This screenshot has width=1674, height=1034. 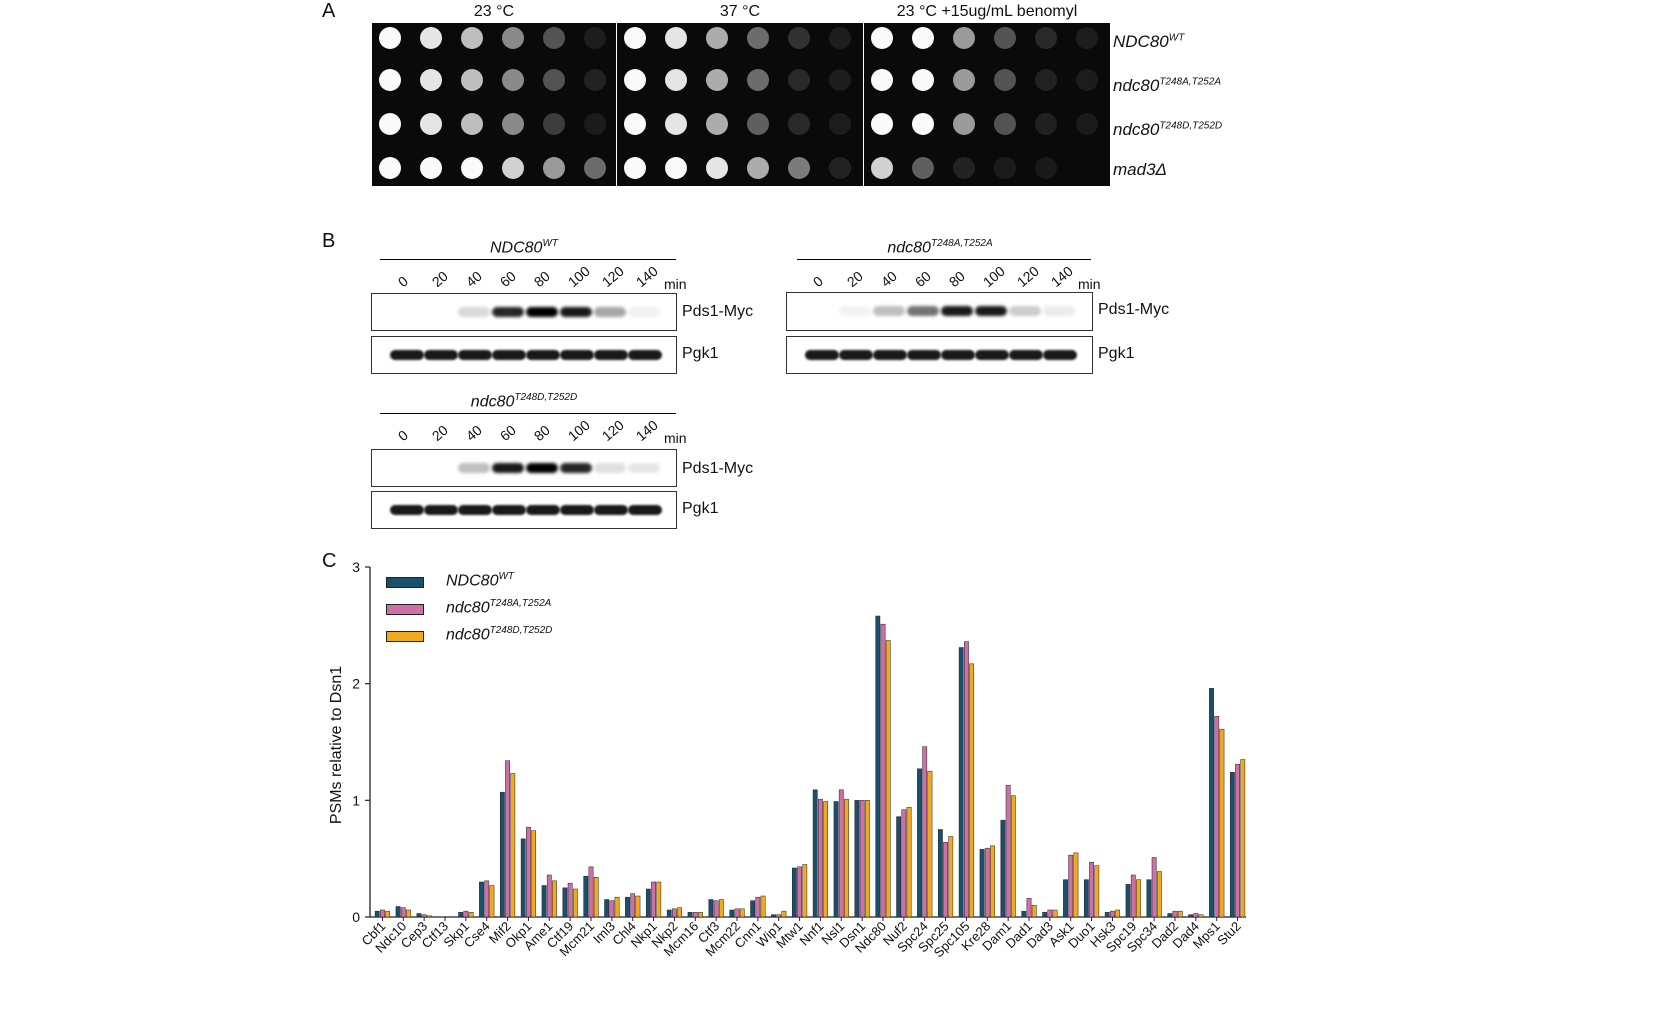 What do you see at coordinates (402, 435) in the screenshot?
I see `timepoint-label: 0` at bounding box center [402, 435].